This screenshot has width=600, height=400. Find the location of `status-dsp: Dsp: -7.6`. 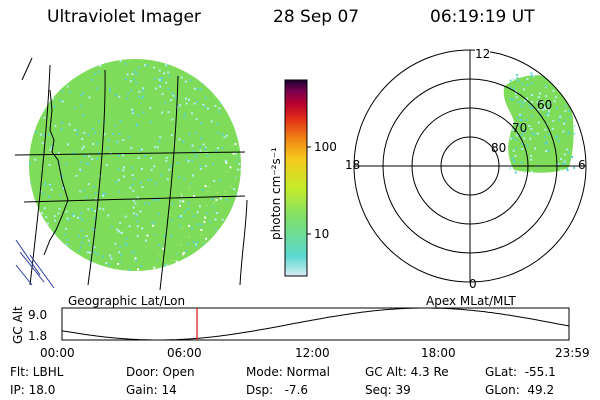

status-dsp: Dsp: -7.6 is located at coordinates (277, 390).